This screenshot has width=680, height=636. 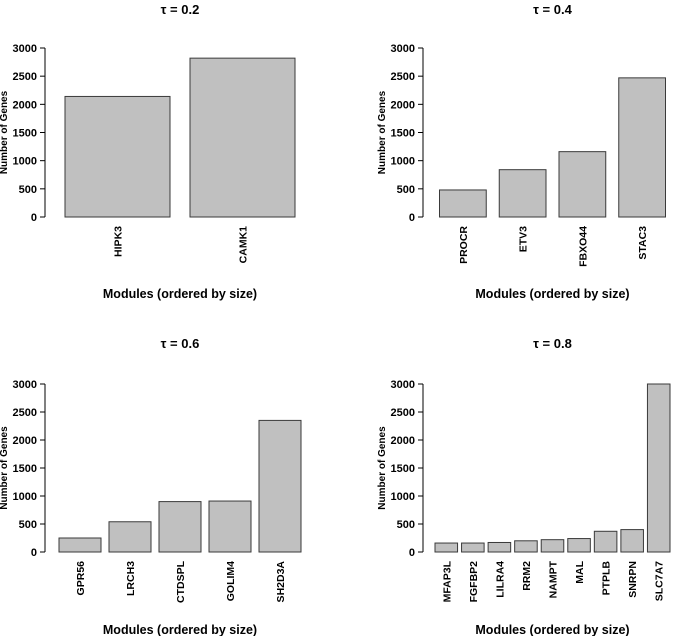 I want to click on bar-rrm2, so click(x=526, y=546).